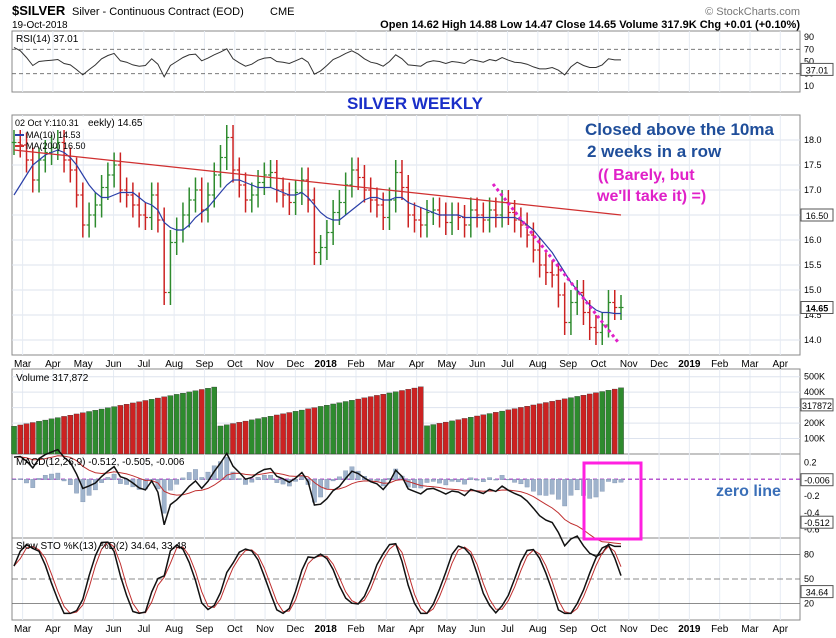  Describe the element at coordinates (282, 12) in the screenshot. I see `exchange-label: CME` at that location.